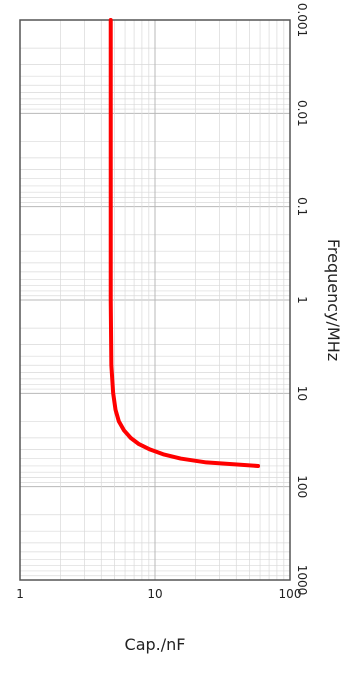 This screenshot has height=678, width=364. What do you see at coordinates (302, 486) in the screenshot?
I see `x-tick-label: 100` at bounding box center [302, 486].